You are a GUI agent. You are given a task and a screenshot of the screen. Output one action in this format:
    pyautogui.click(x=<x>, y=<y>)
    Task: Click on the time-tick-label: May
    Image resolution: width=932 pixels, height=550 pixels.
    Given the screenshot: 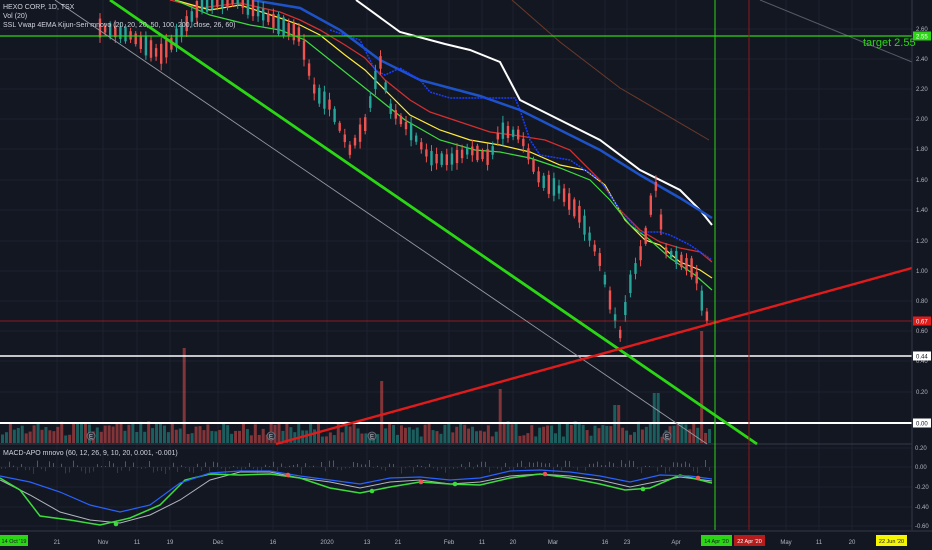 What is the action you would take?
    pyautogui.click(x=785, y=543)
    